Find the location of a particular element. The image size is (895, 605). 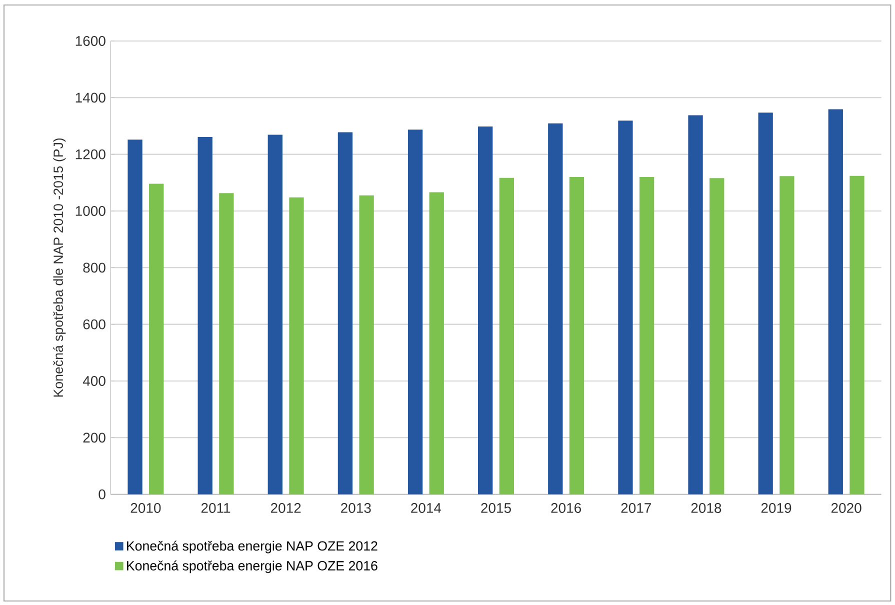

y-tick-label: 600 is located at coordinates (94, 324).